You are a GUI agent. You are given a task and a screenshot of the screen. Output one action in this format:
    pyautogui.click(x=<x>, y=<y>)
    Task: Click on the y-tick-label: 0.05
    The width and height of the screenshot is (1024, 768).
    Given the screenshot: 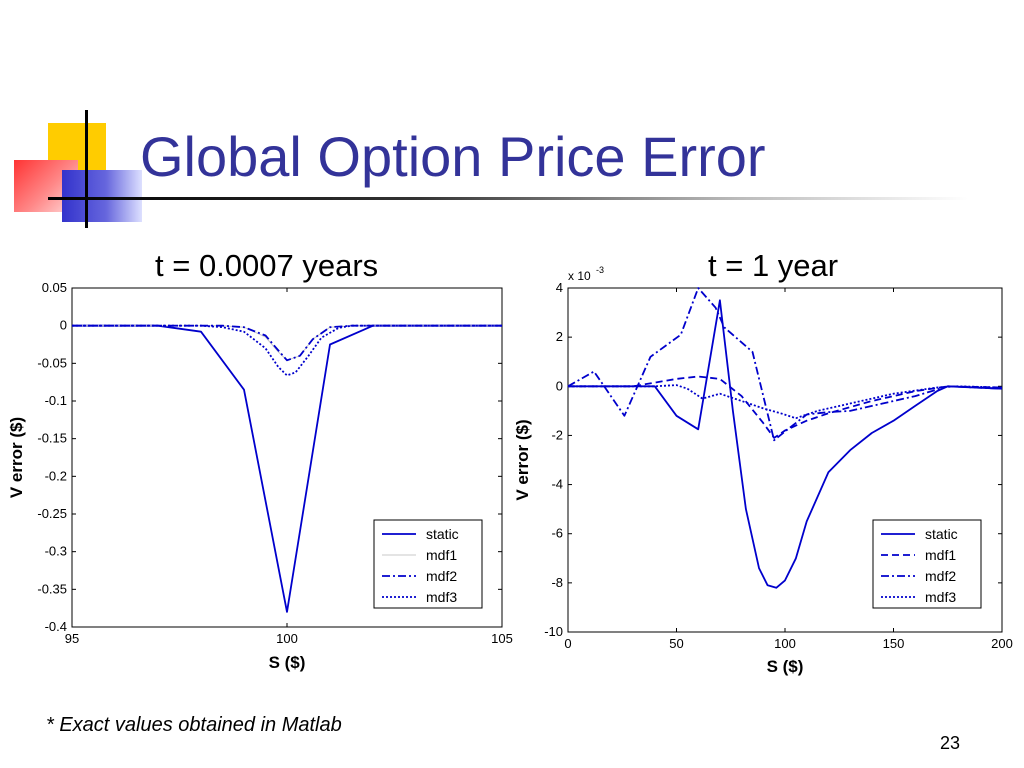 What is the action you would take?
    pyautogui.click(x=54, y=287)
    